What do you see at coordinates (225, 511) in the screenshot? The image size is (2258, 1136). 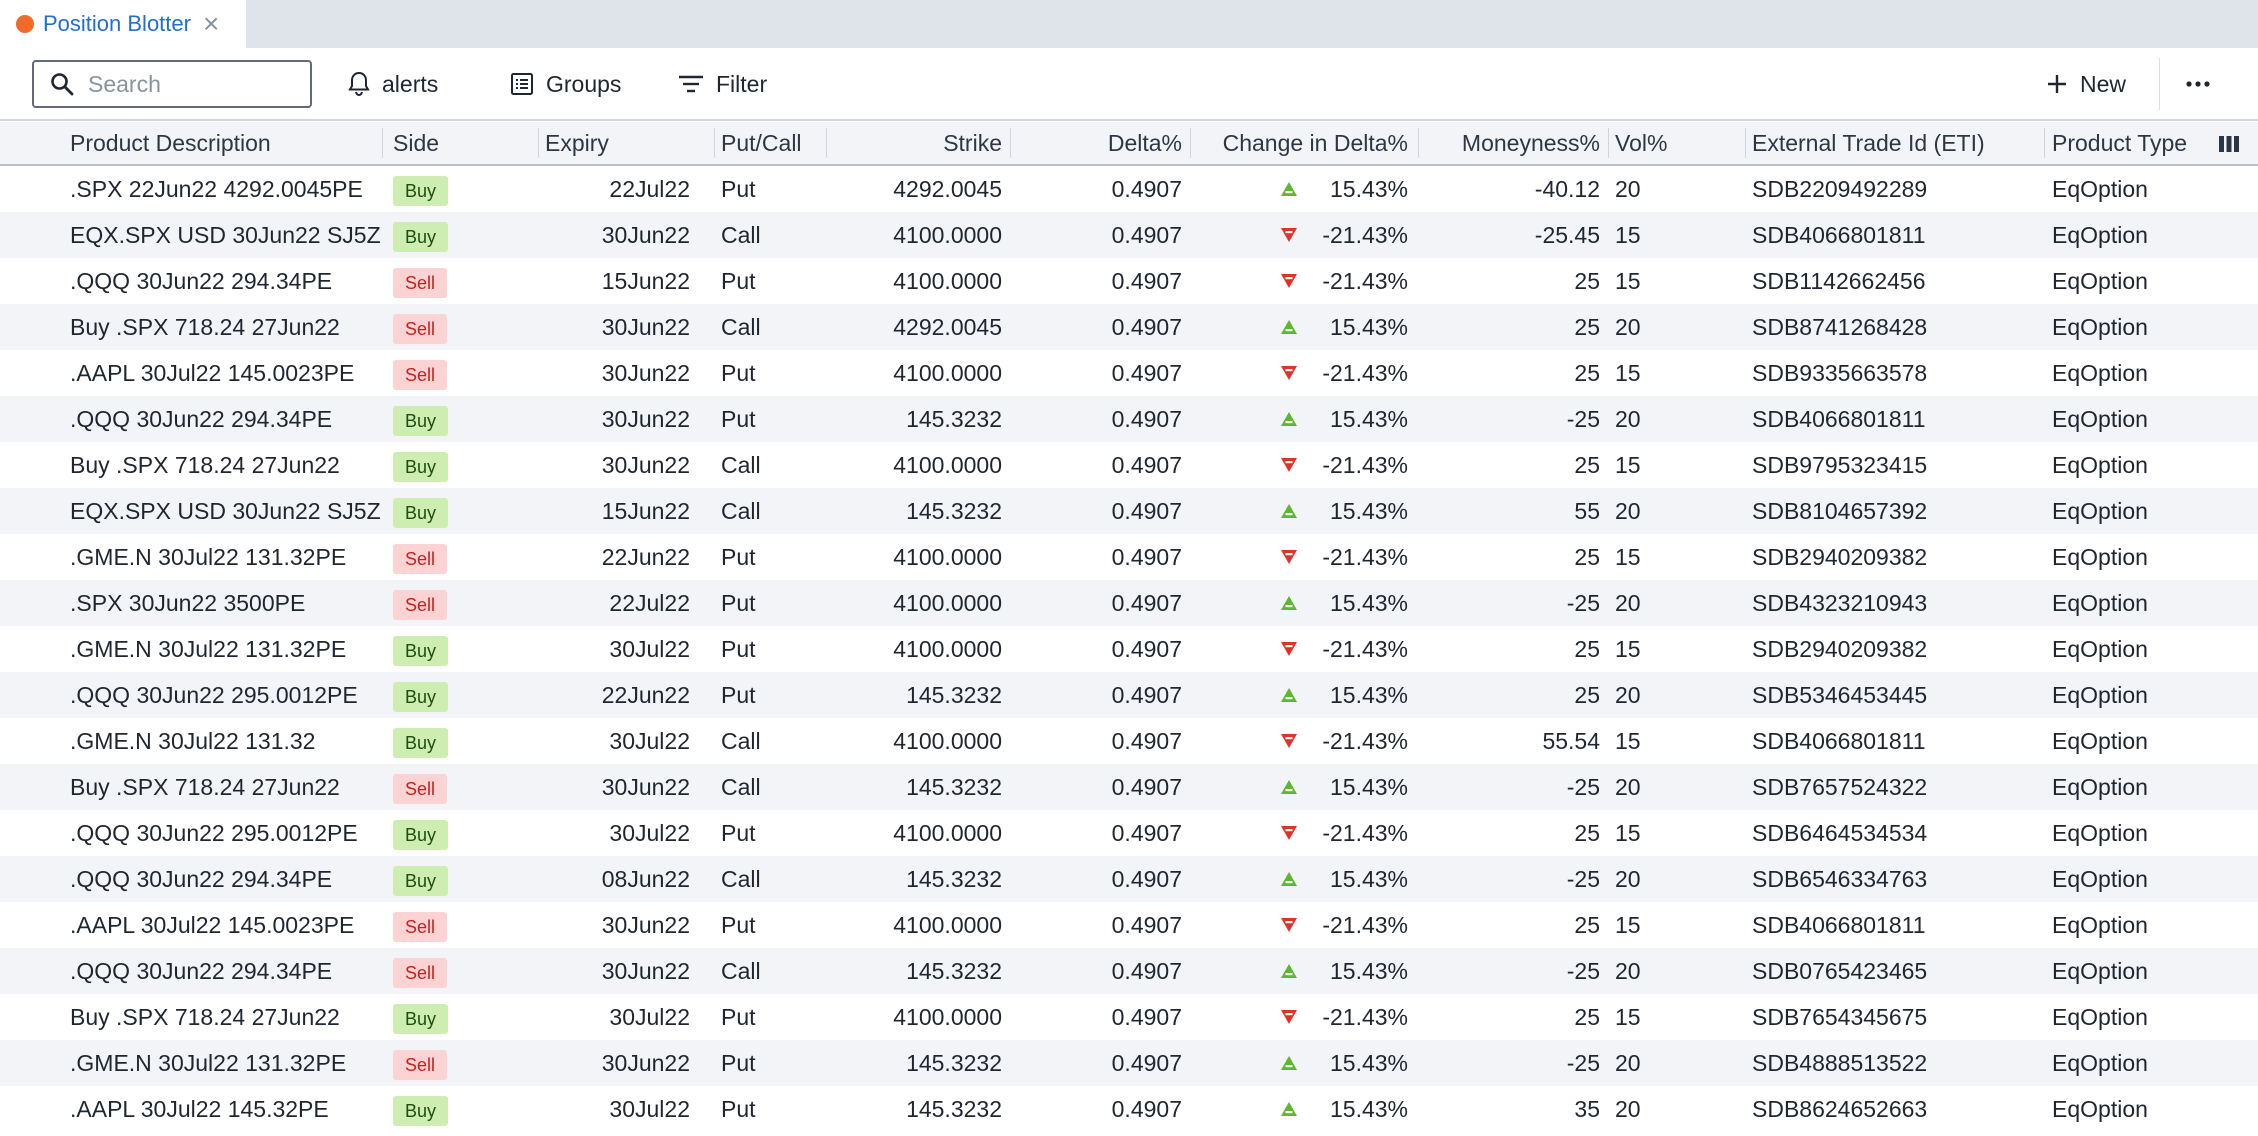 I see `cell-desc: EQX.SPX USD 30Jun22 SJ5Z` at bounding box center [225, 511].